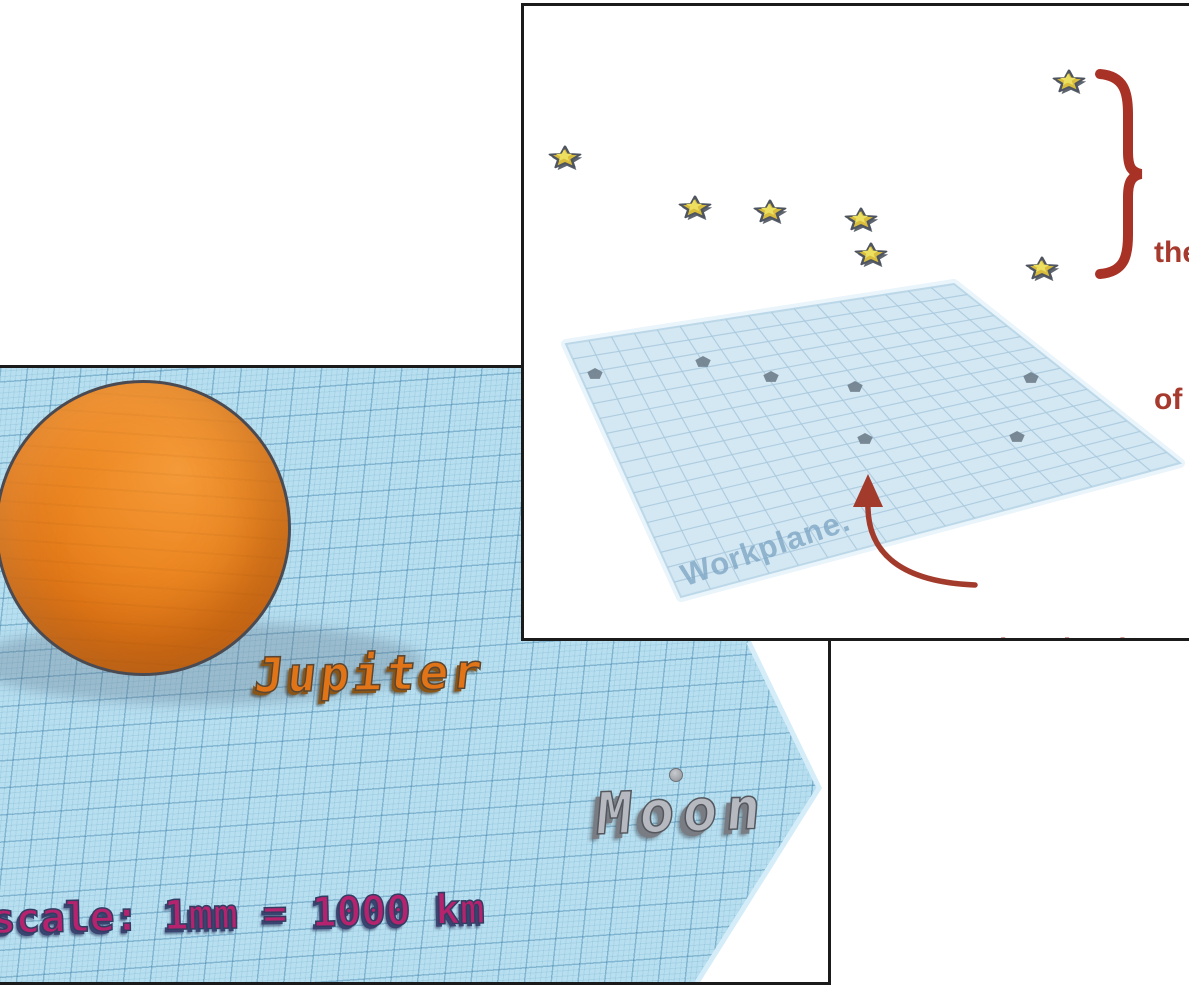 The height and width of the screenshot is (990, 1189). I want to click on curly-brace-icon, so click(1119, 174).